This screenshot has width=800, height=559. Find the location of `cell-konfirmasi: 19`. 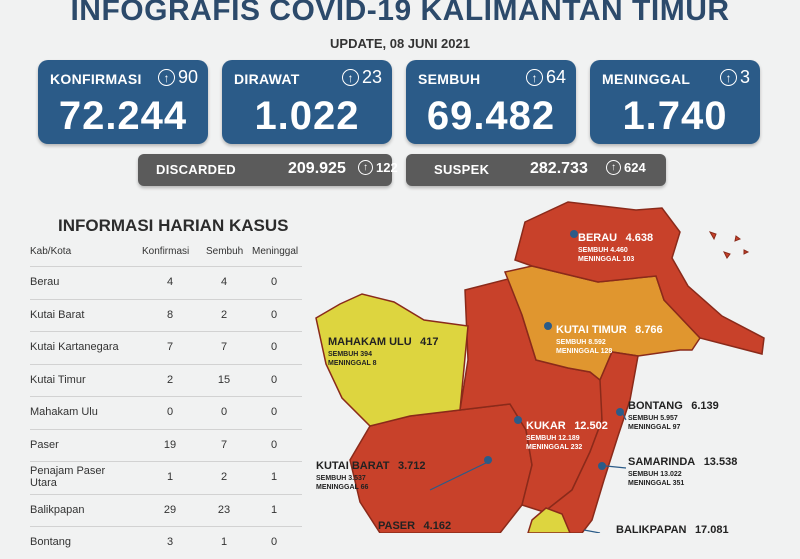

cell-konfirmasi: 19 is located at coordinates (170, 444).